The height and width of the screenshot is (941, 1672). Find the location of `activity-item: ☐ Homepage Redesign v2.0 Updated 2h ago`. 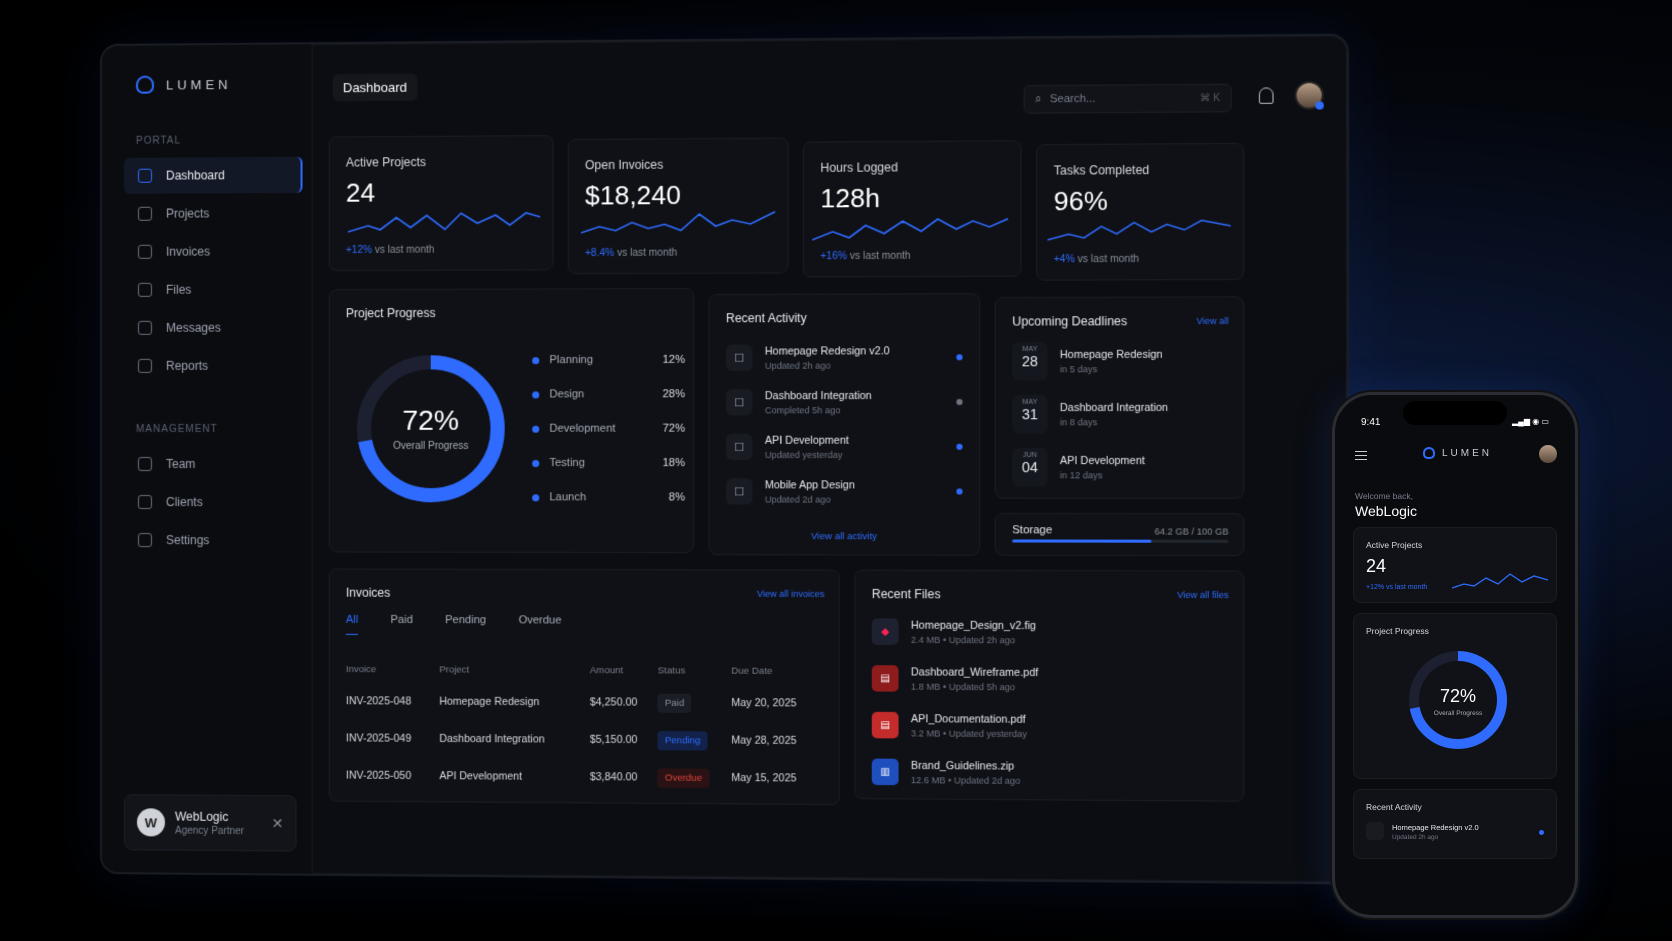

activity-item: ☐ Homepage Redesign v2.0 Updated 2h ago is located at coordinates (844, 357).